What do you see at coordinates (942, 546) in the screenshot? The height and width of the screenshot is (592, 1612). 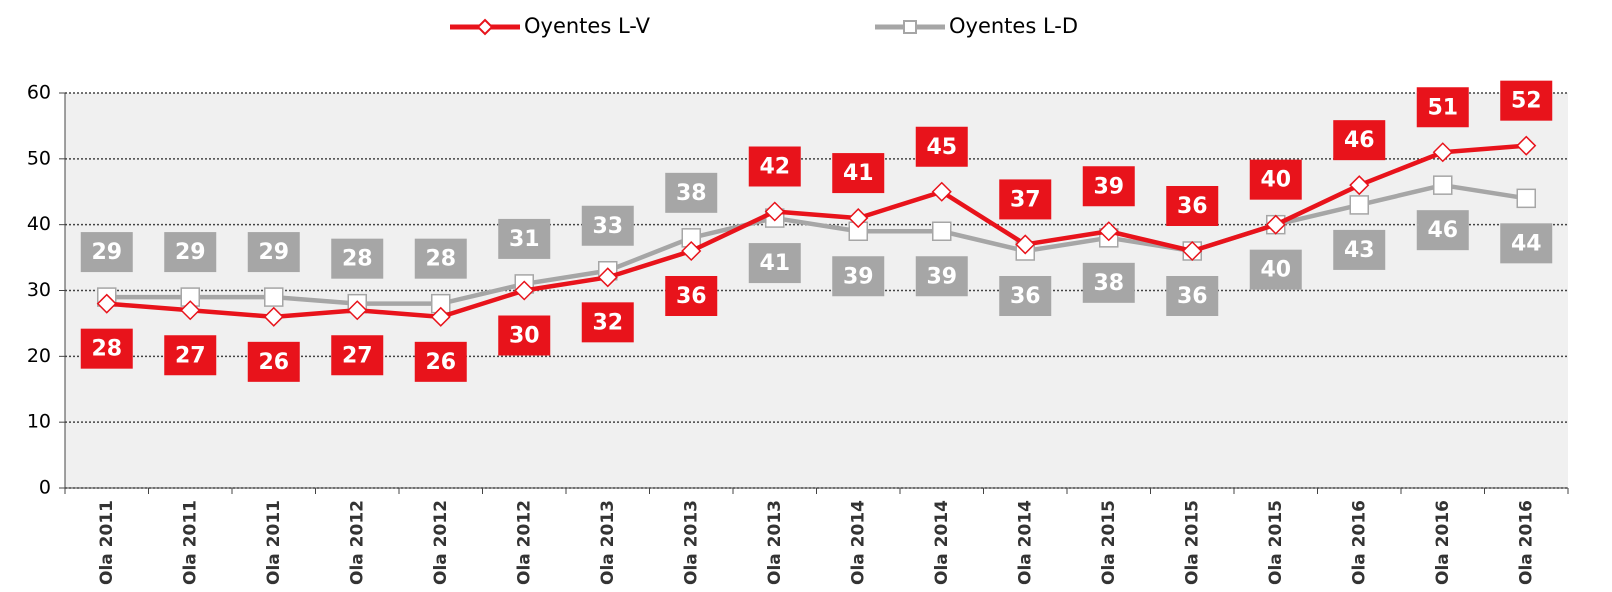 I see `x-tick-label: 2° Ola 2014` at bounding box center [942, 546].